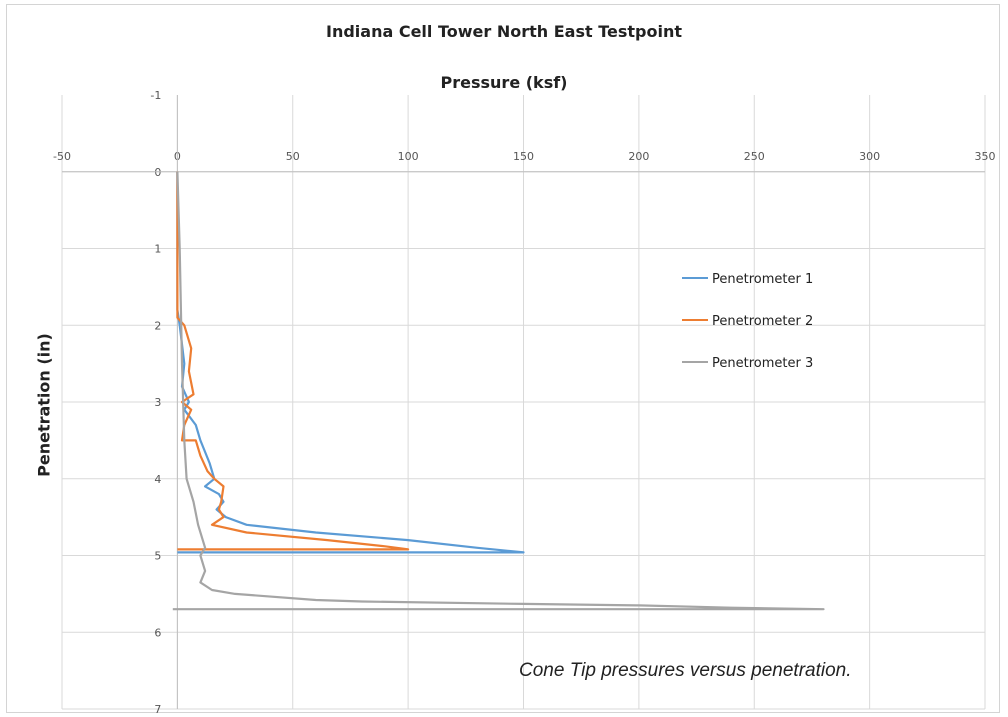 Image resolution: width=1008 pixels, height=717 pixels. Describe the element at coordinates (157, 709) in the screenshot. I see `y-tick-label: 7` at that location.